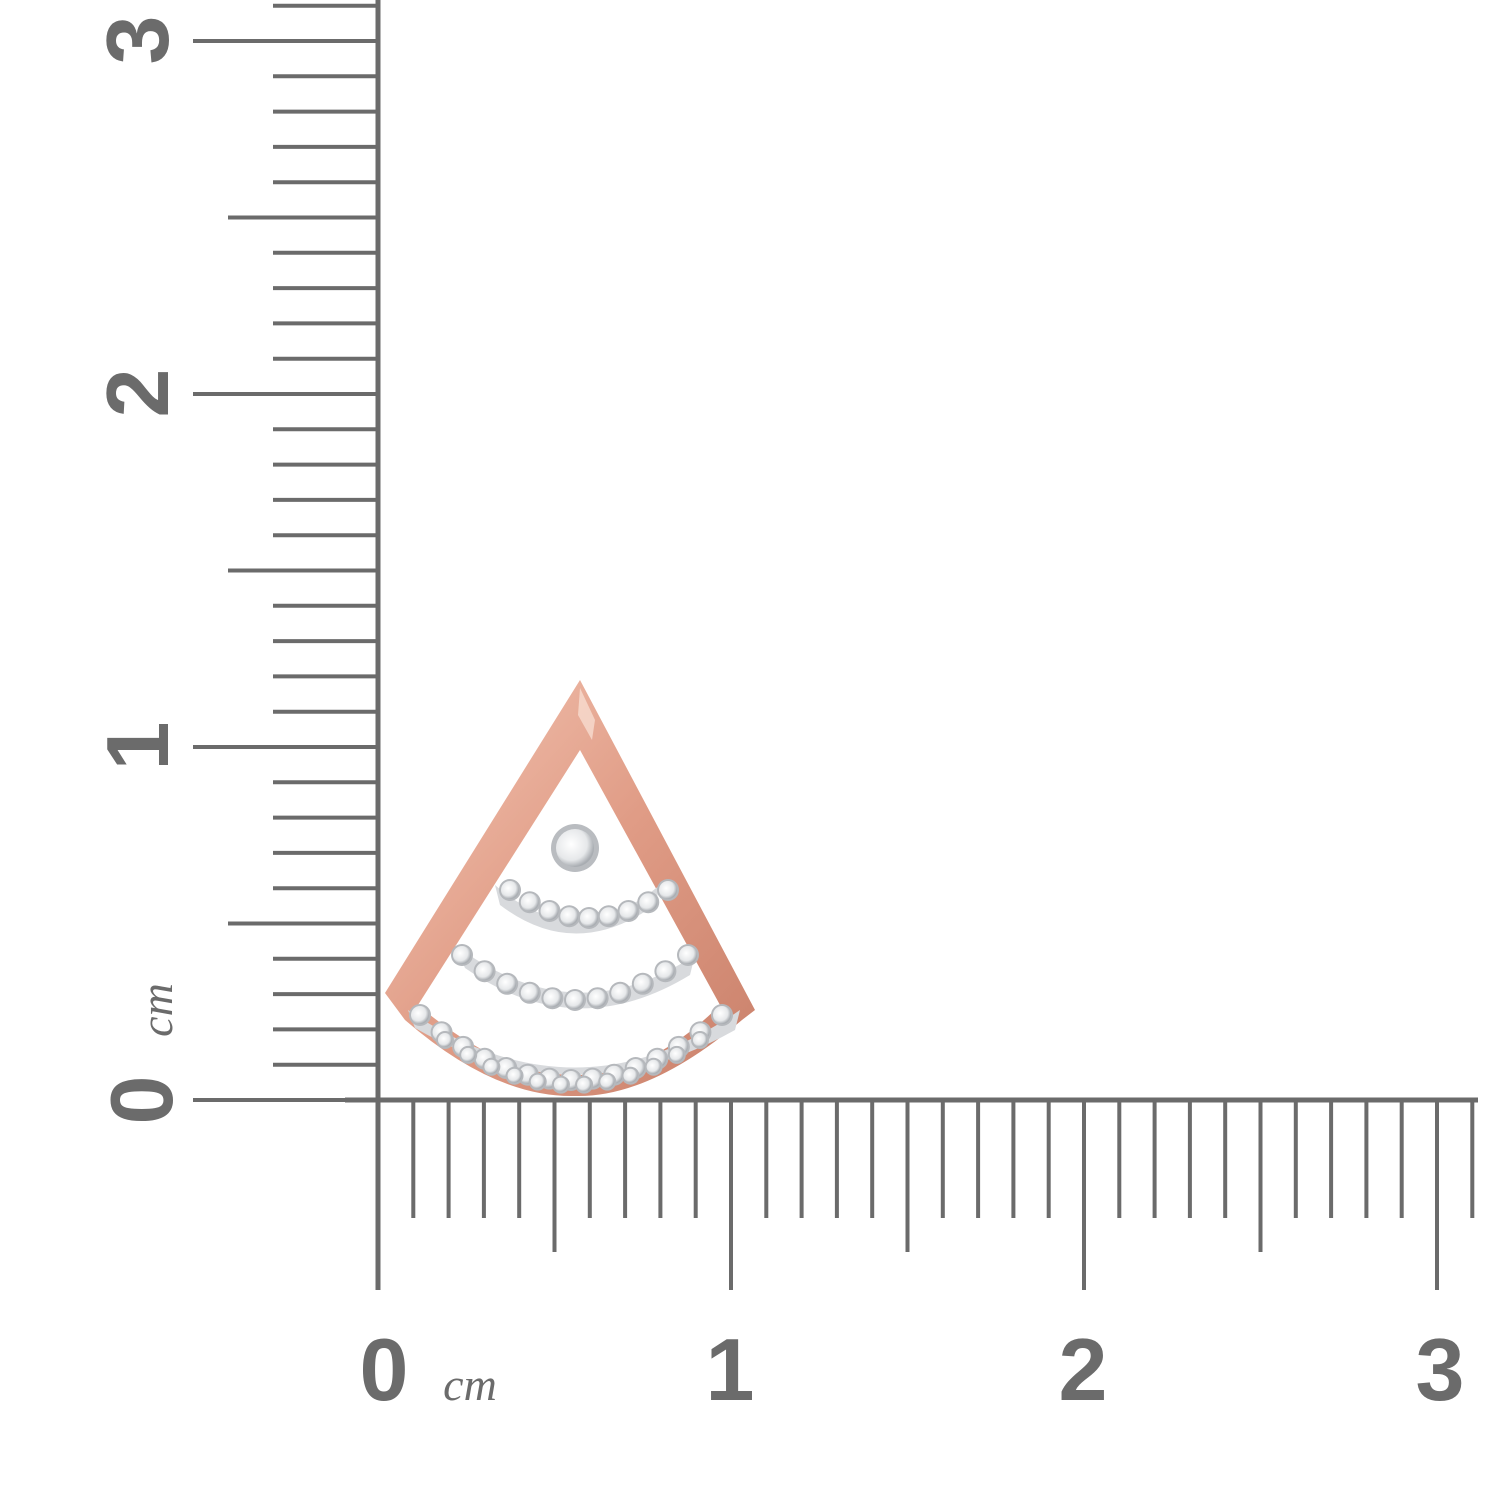 This screenshot has width=1500, height=1500. I want to click on x-label-3: 3, so click(1440, 1369).